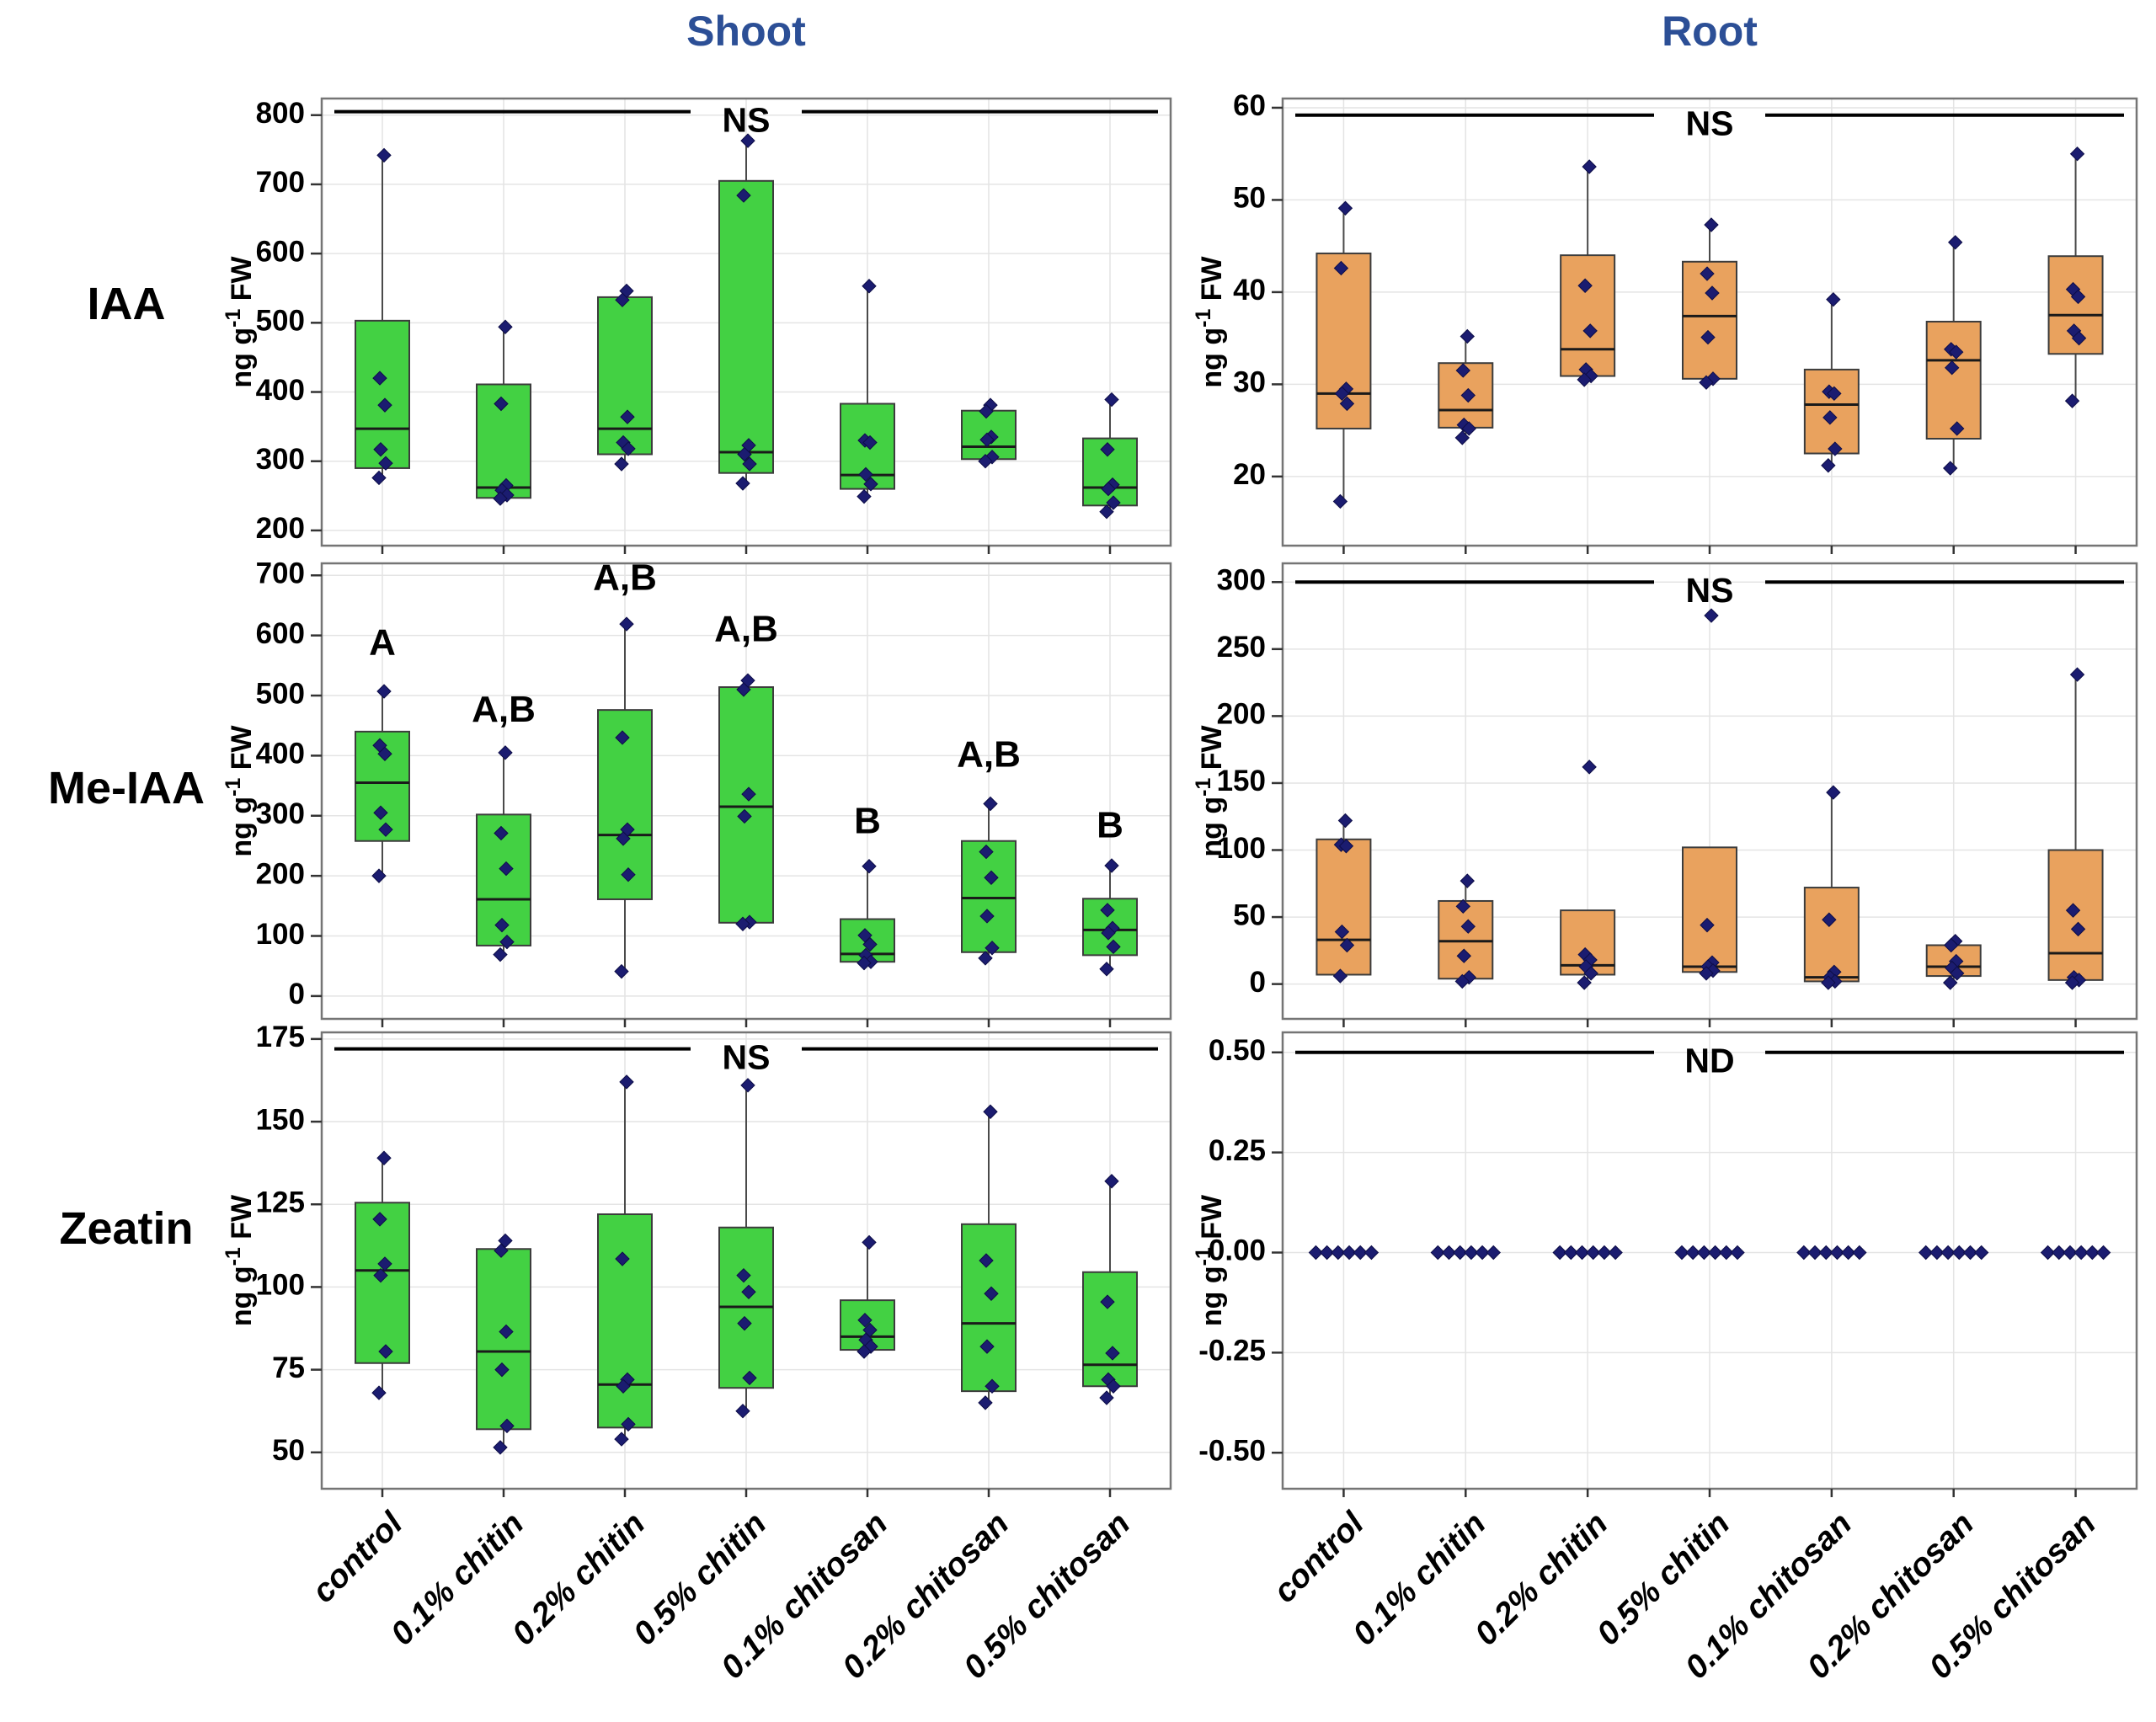 Image resolution: width=2156 pixels, height=1722 pixels. I want to click on panel-iaa-shoot: NS 200 300 400 500 600 700 800 ng g-1 FW, so click(696, 325).